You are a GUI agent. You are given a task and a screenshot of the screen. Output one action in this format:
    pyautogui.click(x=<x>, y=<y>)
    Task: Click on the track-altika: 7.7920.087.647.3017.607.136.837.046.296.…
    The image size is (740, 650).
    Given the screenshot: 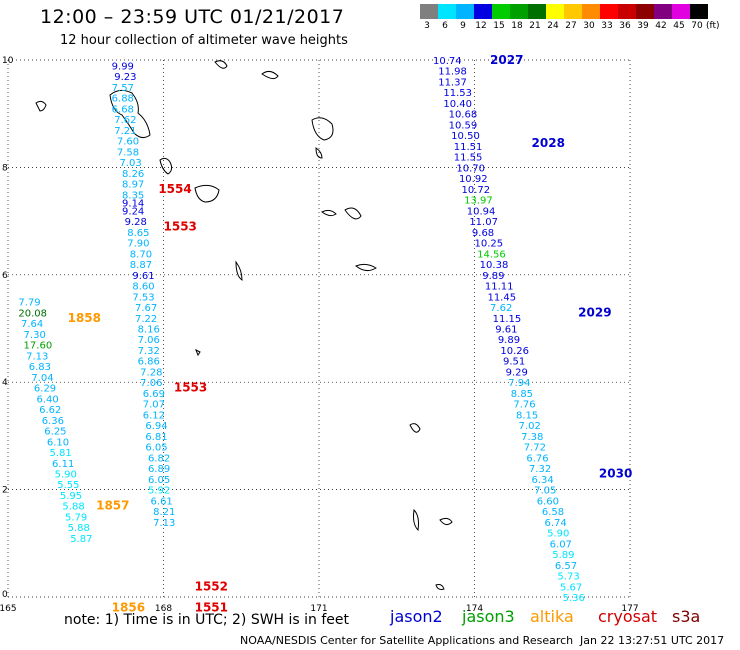 What is the action you would take?
    pyautogui.click(x=81, y=456)
    